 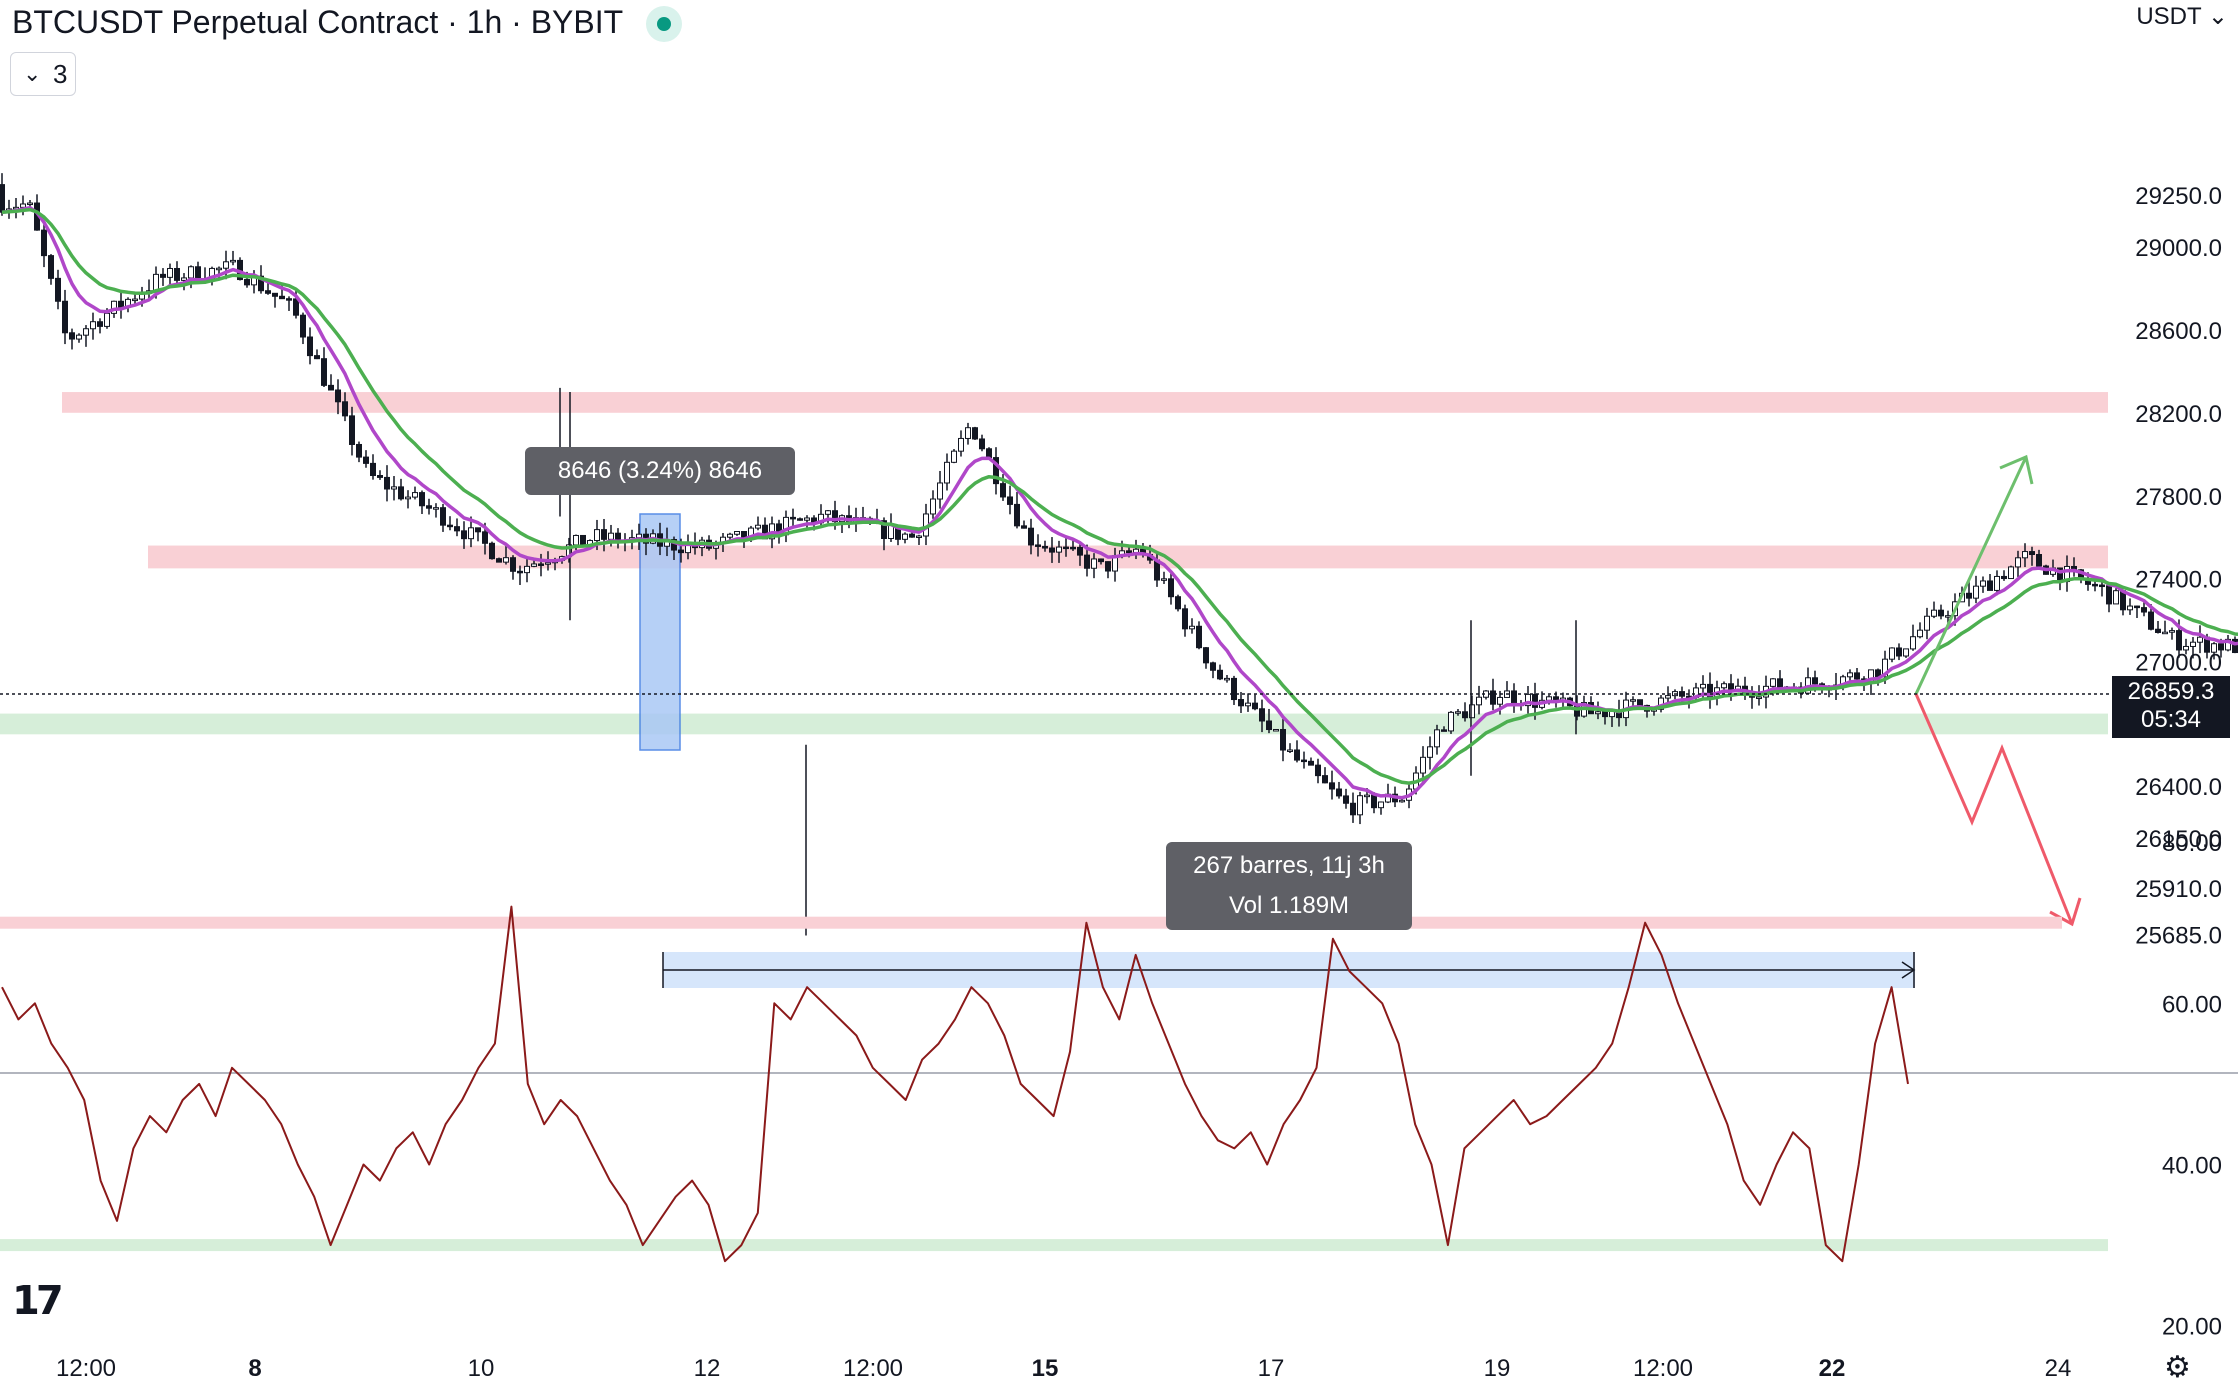 I want to click on rsi-oversold-band, so click(x=1054, y=1245).